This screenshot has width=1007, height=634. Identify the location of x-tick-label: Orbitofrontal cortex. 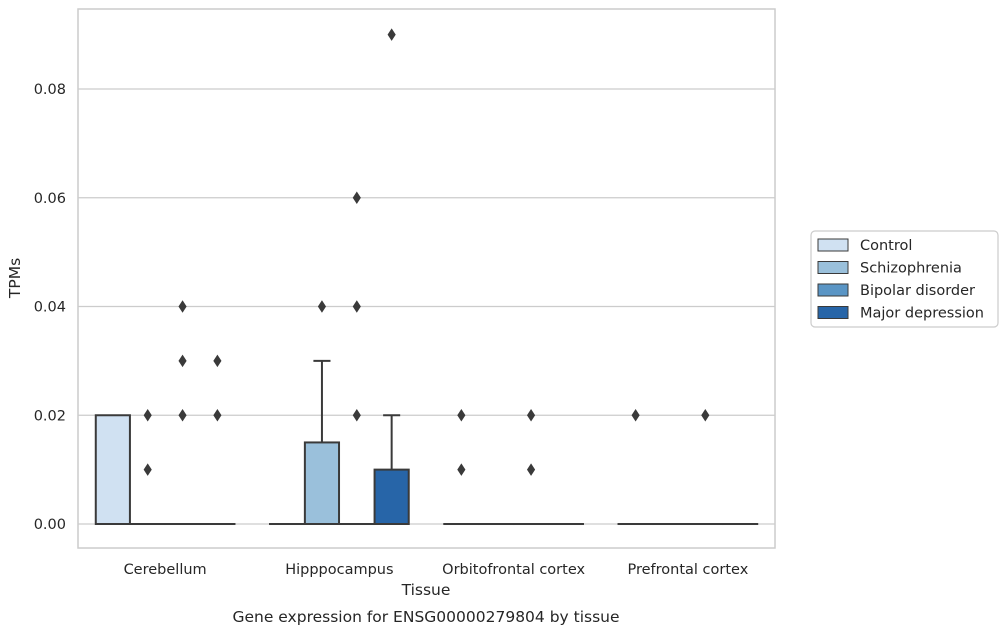
(513, 570).